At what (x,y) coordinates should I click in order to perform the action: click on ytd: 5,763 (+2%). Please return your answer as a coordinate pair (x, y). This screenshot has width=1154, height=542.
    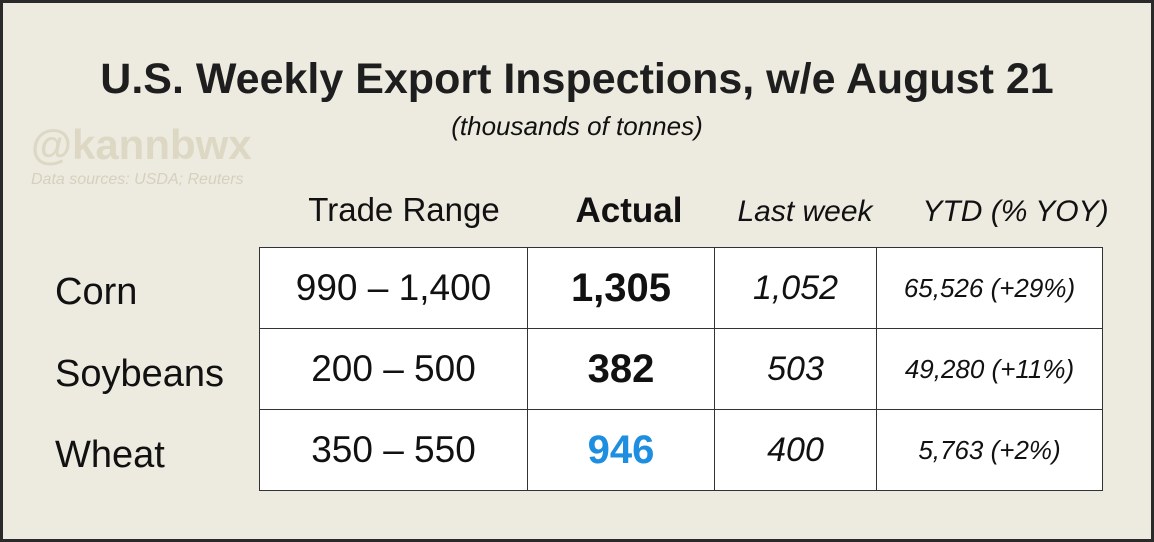
    Looking at the image, I should click on (989, 450).